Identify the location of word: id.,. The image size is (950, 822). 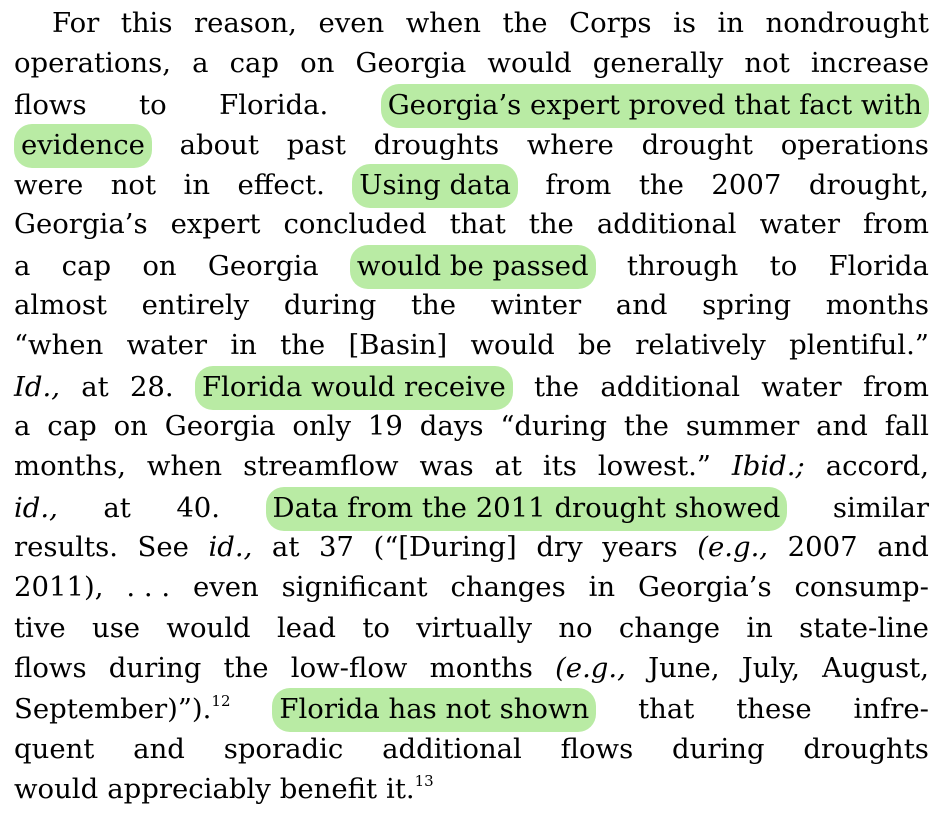
(36, 508).